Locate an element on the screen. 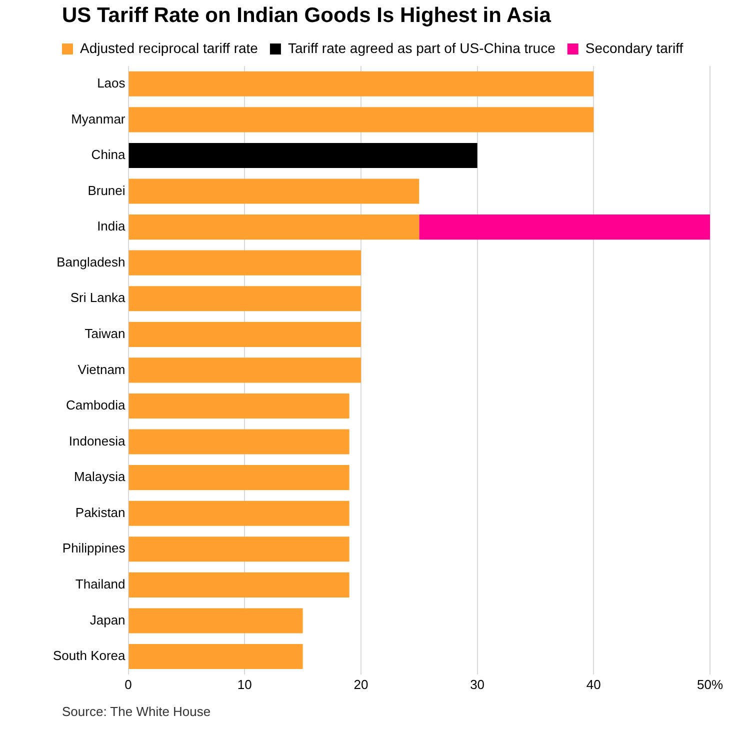 The image size is (743, 734). y-tick-label: Indonesia is located at coordinates (97, 440).